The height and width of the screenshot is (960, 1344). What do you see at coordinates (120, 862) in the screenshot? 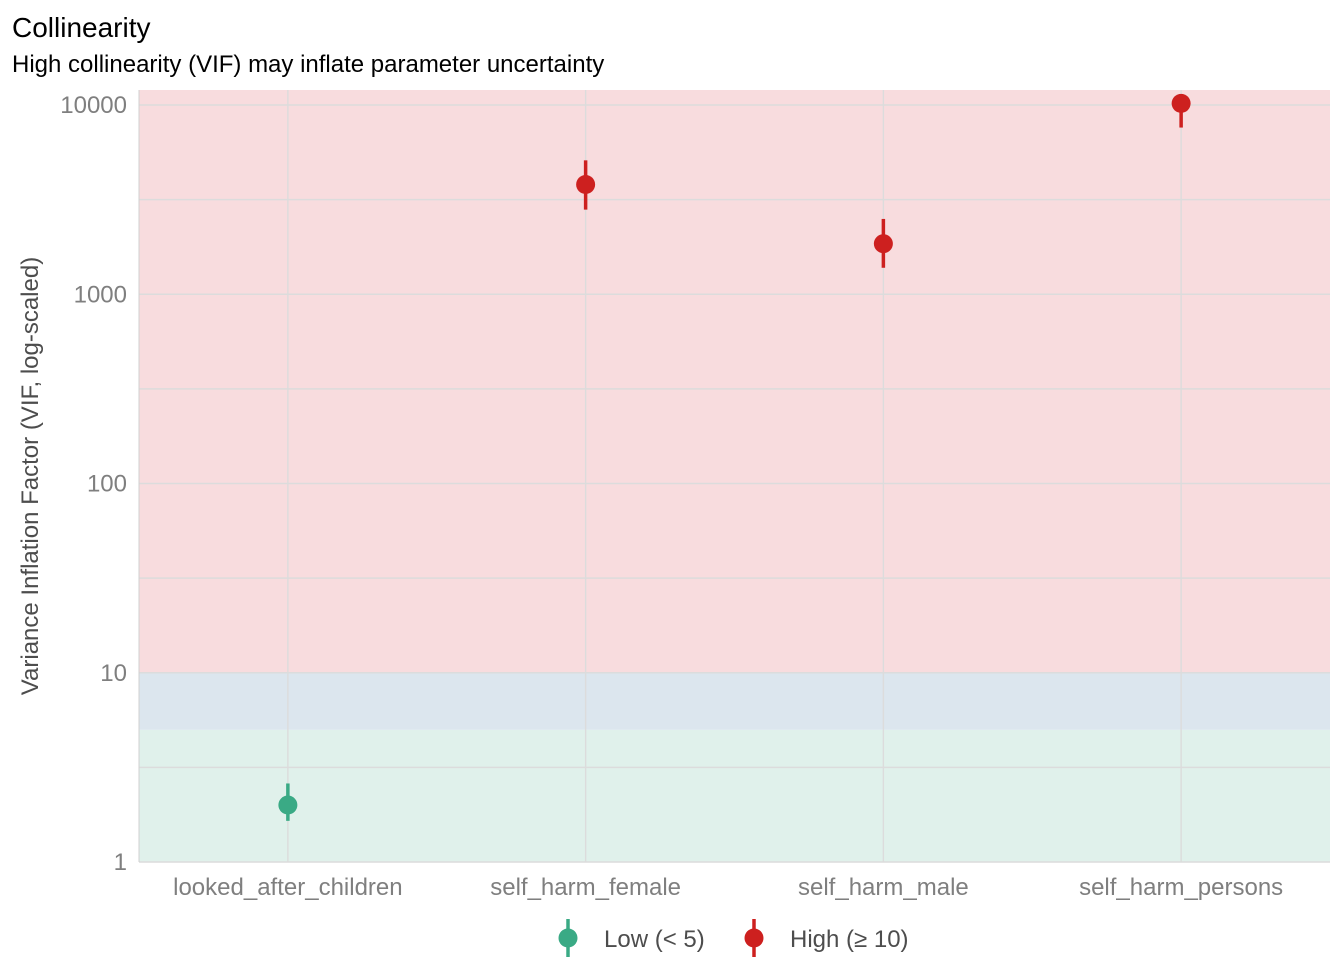
I see `y-tick-label: 1` at bounding box center [120, 862].